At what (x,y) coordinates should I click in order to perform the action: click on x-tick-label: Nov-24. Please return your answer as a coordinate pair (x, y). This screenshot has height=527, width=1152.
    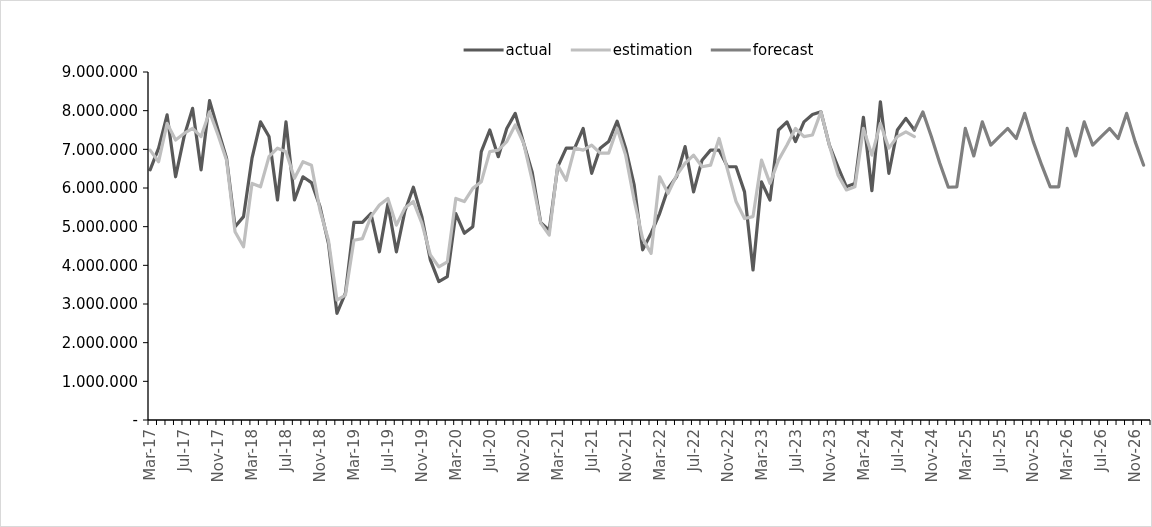
    Looking at the image, I should click on (931, 456).